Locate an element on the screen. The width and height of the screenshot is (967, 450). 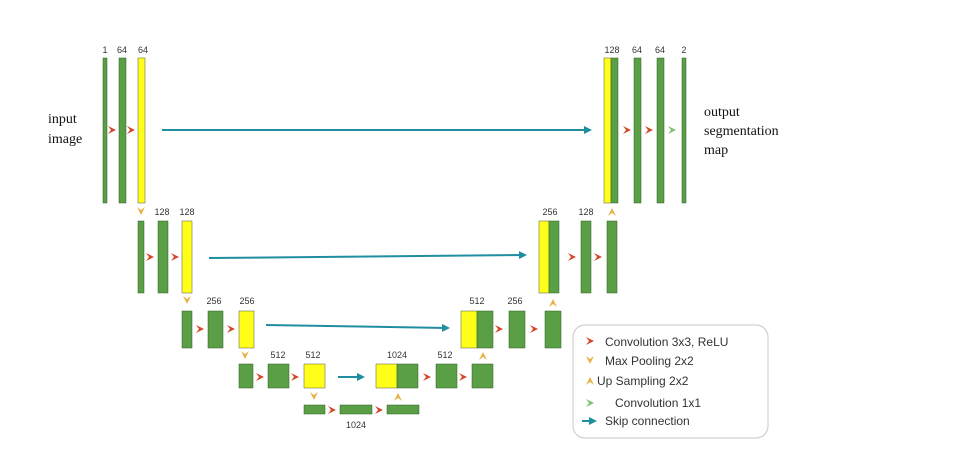
input-label-line2: image is located at coordinates (65, 139).